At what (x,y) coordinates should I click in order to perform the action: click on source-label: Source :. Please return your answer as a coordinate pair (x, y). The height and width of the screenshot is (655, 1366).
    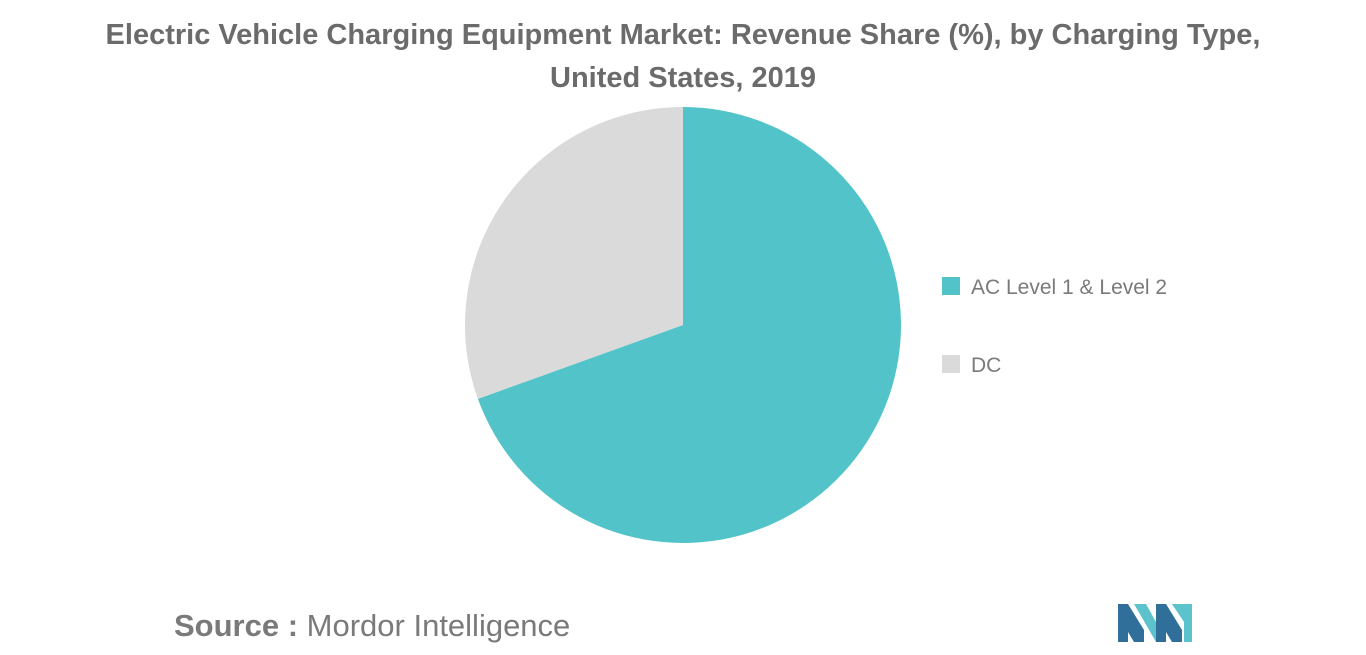
    Looking at the image, I should click on (236, 625).